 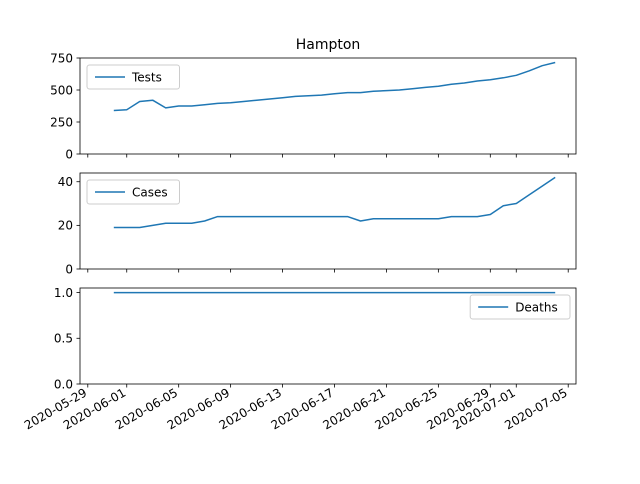 What do you see at coordinates (328, 45) in the screenshot?
I see `chart-title: Hampton` at bounding box center [328, 45].